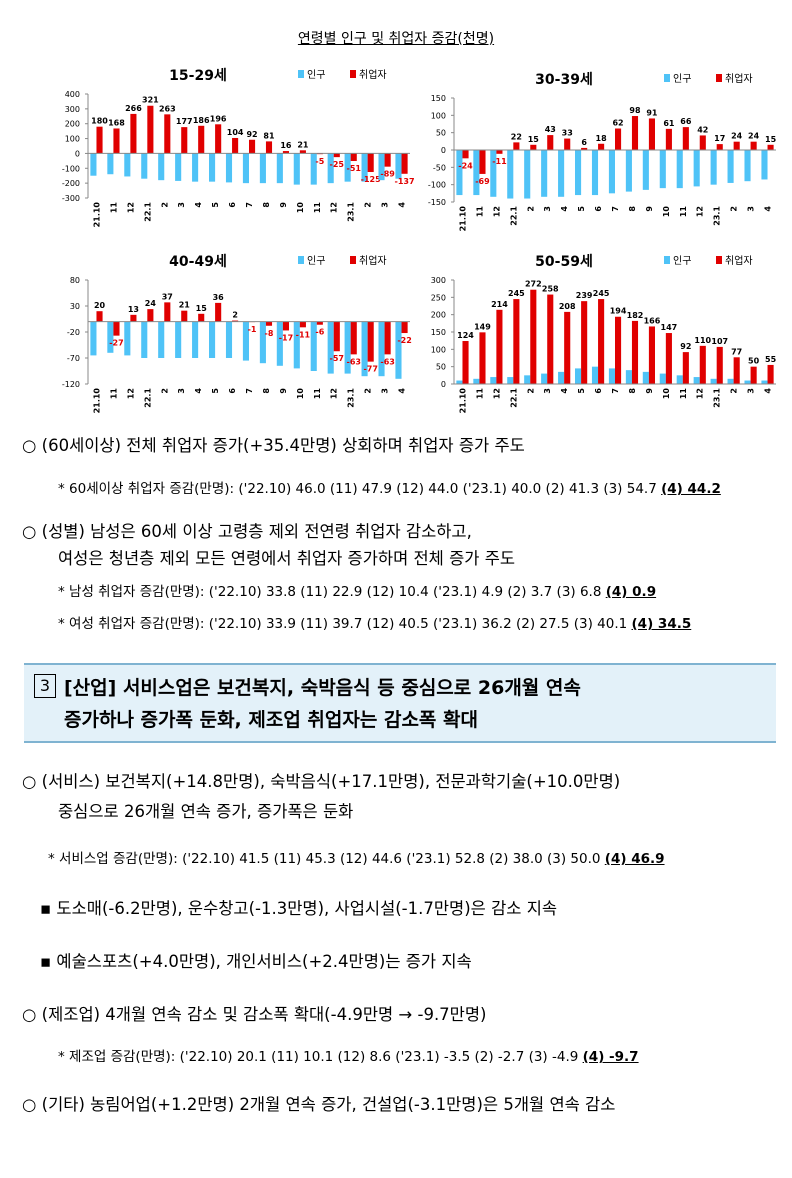 The image size is (792, 1178). What do you see at coordinates (598, 209) in the screenshot?
I see `x-tick-label: 6` at bounding box center [598, 209].